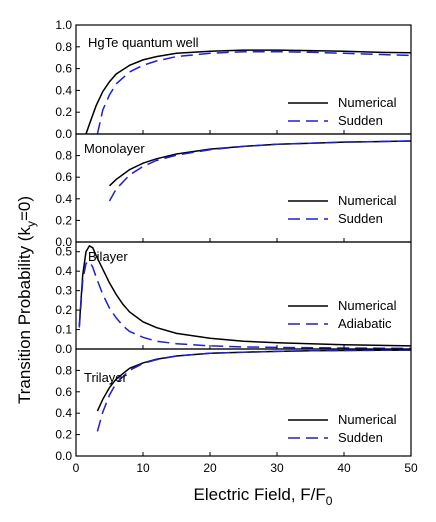 The width and height of the screenshot is (436, 522). I want to click on legend-label: Adiabatic, so click(365, 323).